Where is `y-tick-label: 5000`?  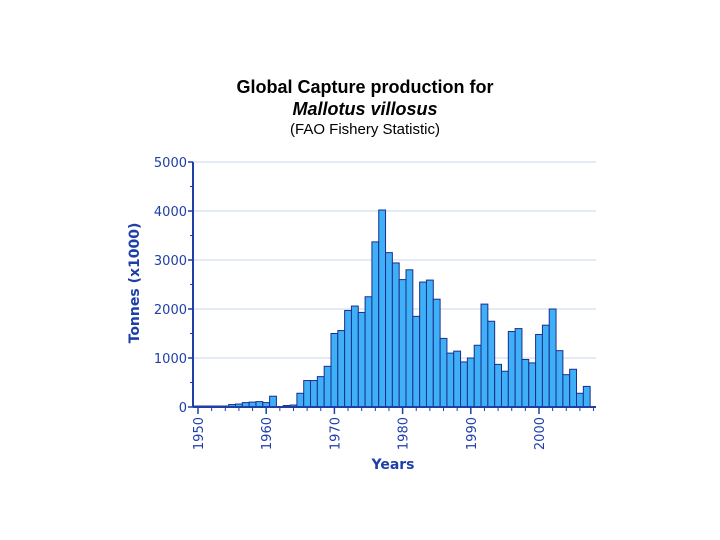 y-tick-label: 5000 is located at coordinates (170, 163).